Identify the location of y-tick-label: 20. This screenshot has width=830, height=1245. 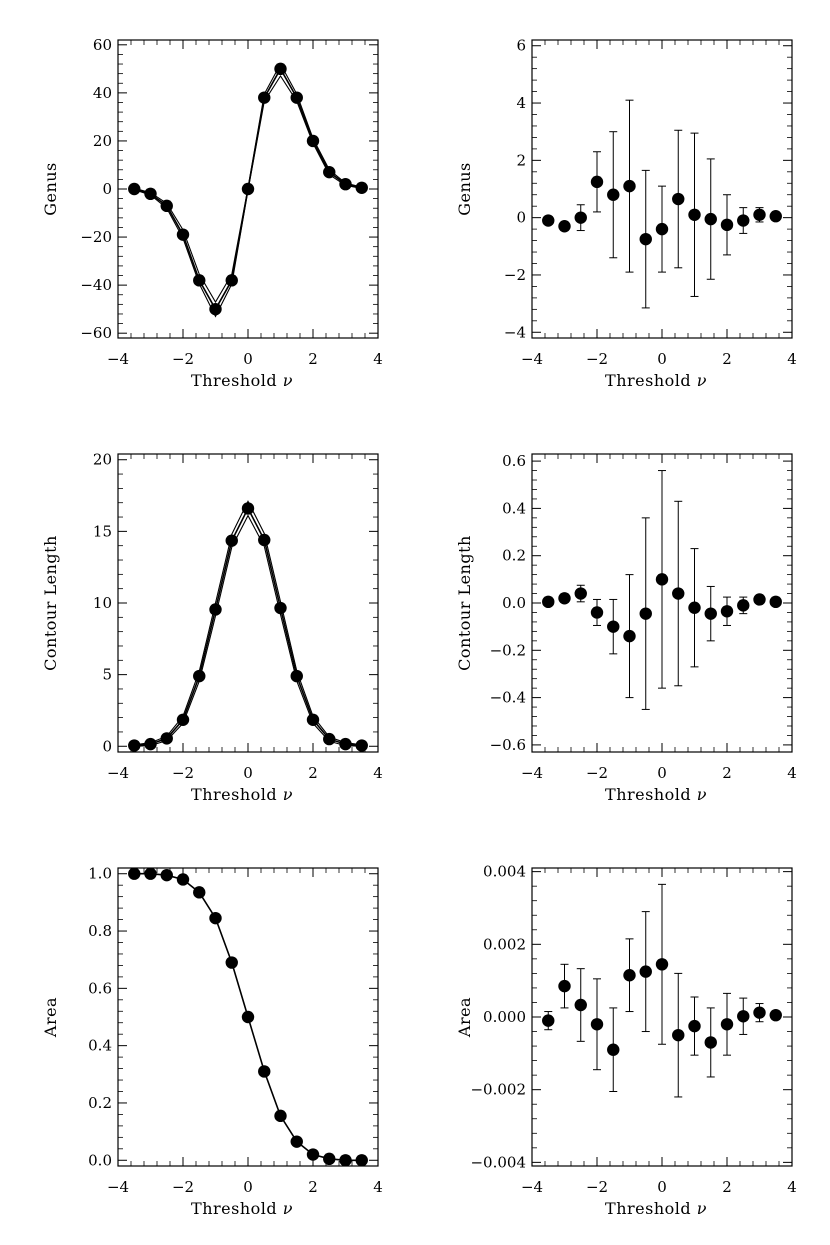
(102, 141).